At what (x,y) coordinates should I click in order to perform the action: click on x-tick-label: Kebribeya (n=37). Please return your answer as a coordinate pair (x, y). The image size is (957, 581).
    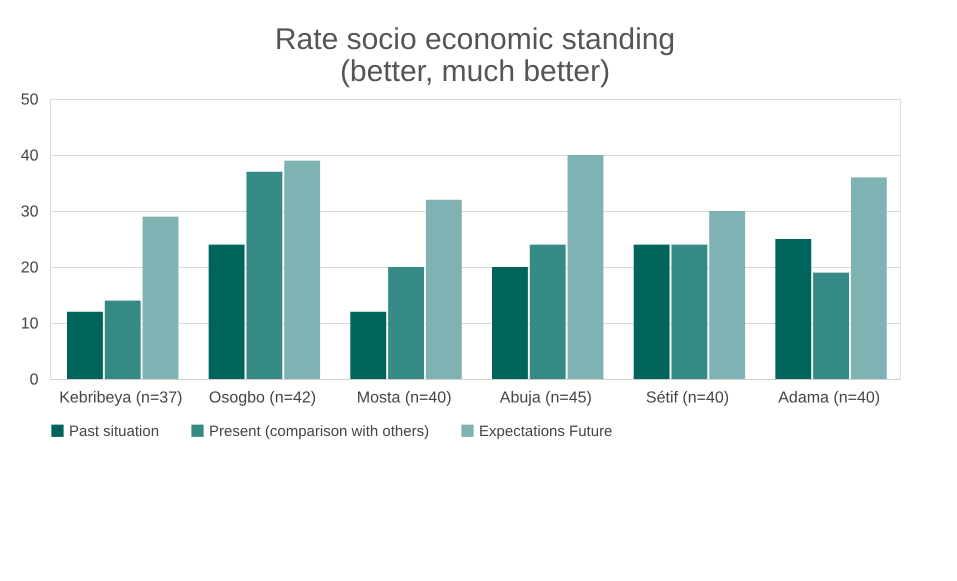
    Looking at the image, I should click on (120, 398).